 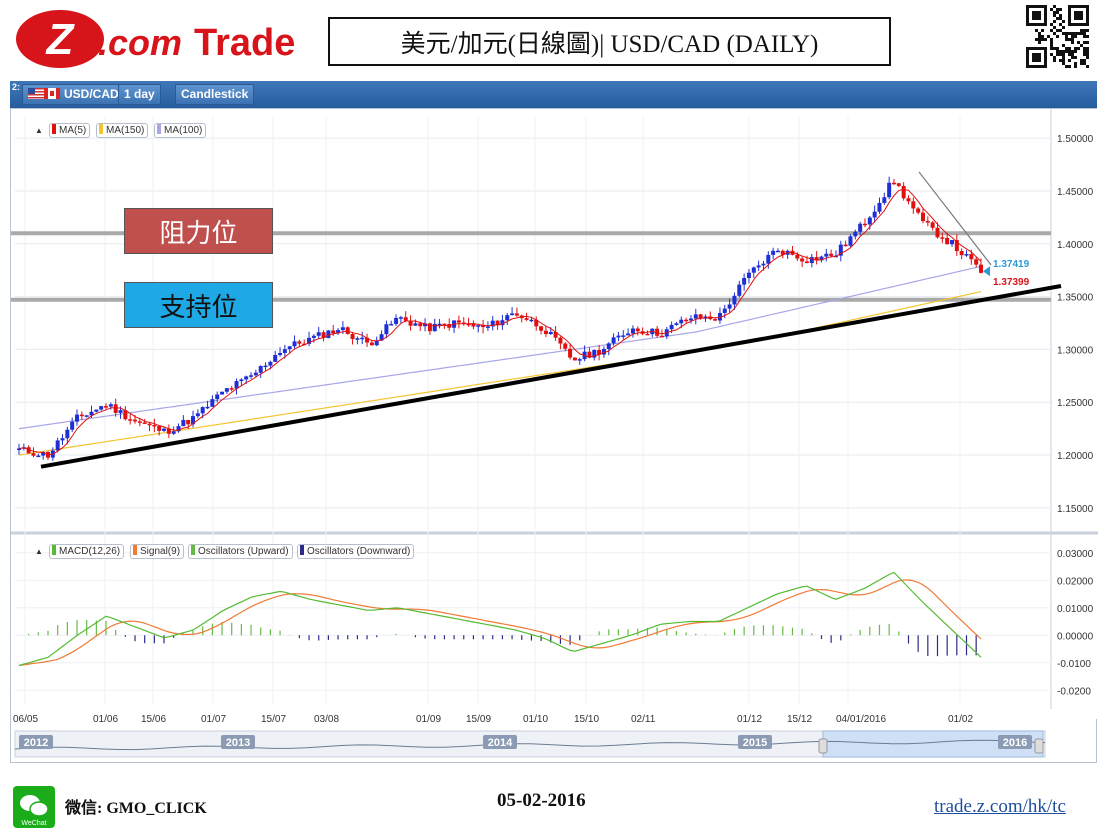 I want to click on x-tick-label: 04/01/2016, so click(x=861, y=719).